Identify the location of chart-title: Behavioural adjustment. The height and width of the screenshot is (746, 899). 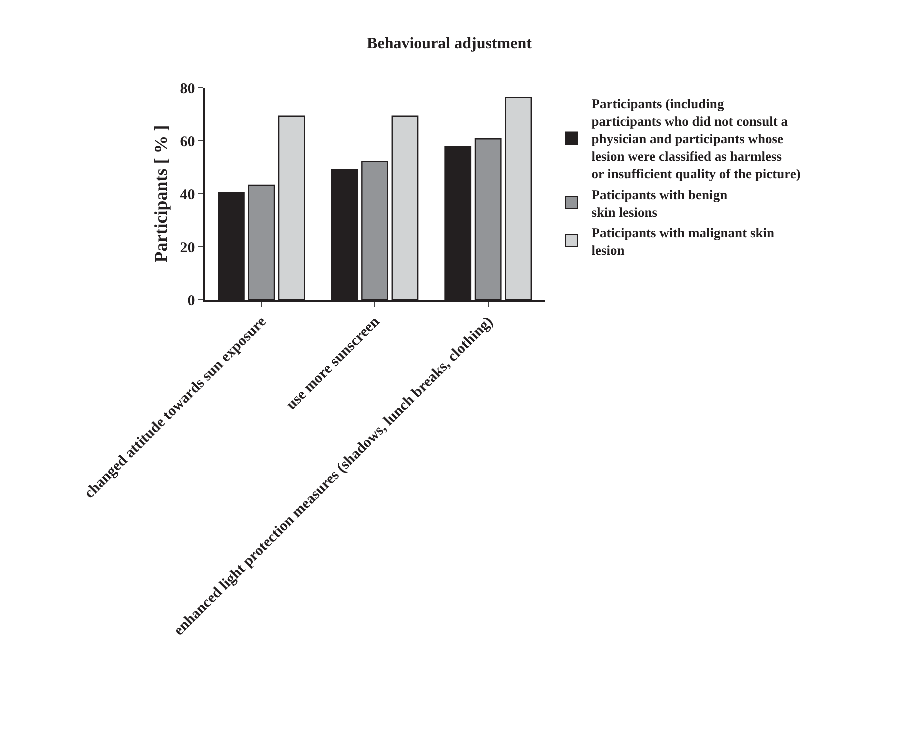
(450, 44).